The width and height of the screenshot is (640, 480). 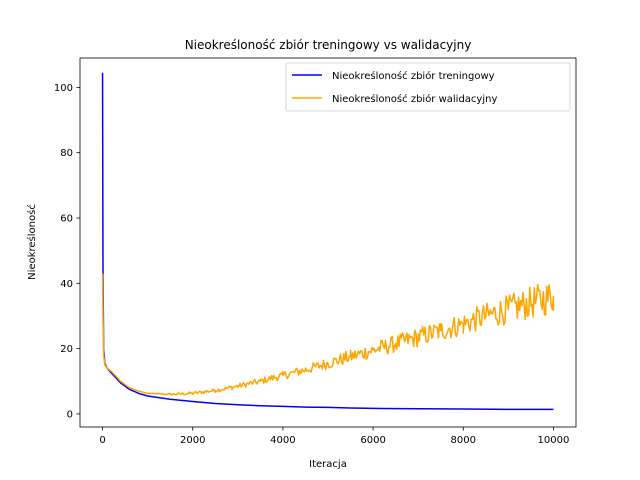 What do you see at coordinates (372, 440) in the screenshot?
I see `x-tick-label: 6000` at bounding box center [372, 440].